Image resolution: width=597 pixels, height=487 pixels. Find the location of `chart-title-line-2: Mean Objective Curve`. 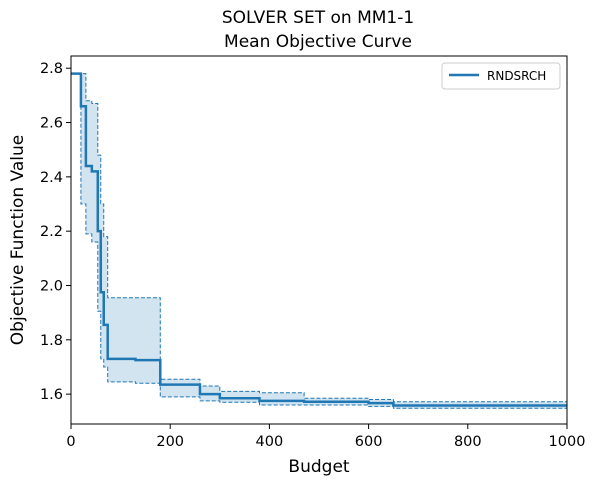

chart-title-line-2: Mean Objective Curve is located at coordinates (318, 42).